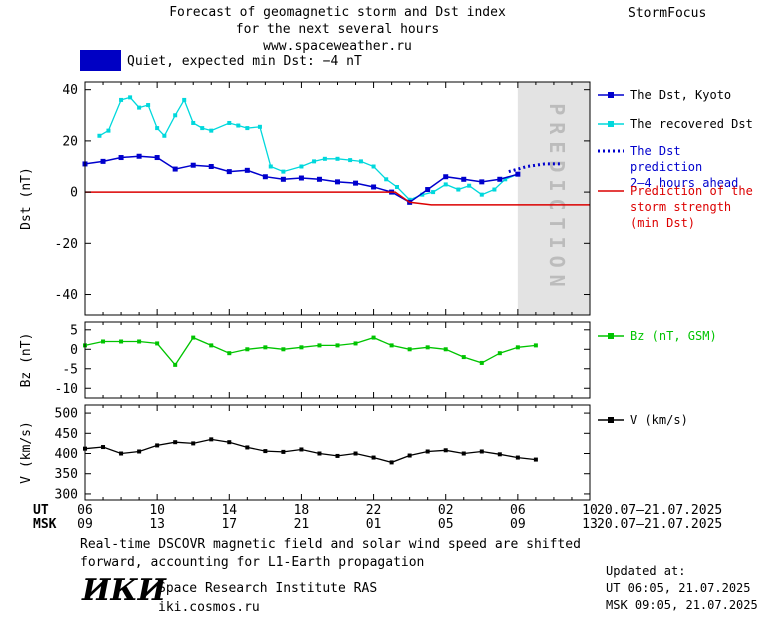 Image resolution: width=760 pixels, height=620 pixels. What do you see at coordinates (611, 151) in the screenshot?
I see `dst-prediction-legend-icon` at bounding box center [611, 151].